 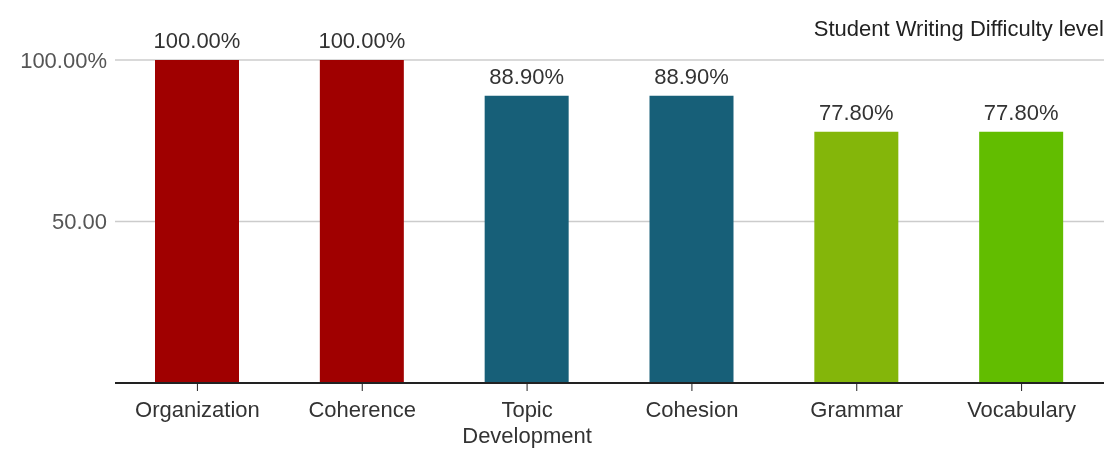 What do you see at coordinates (692, 409) in the screenshot?
I see `x-tick-label: Cohesion` at bounding box center [692, 409].